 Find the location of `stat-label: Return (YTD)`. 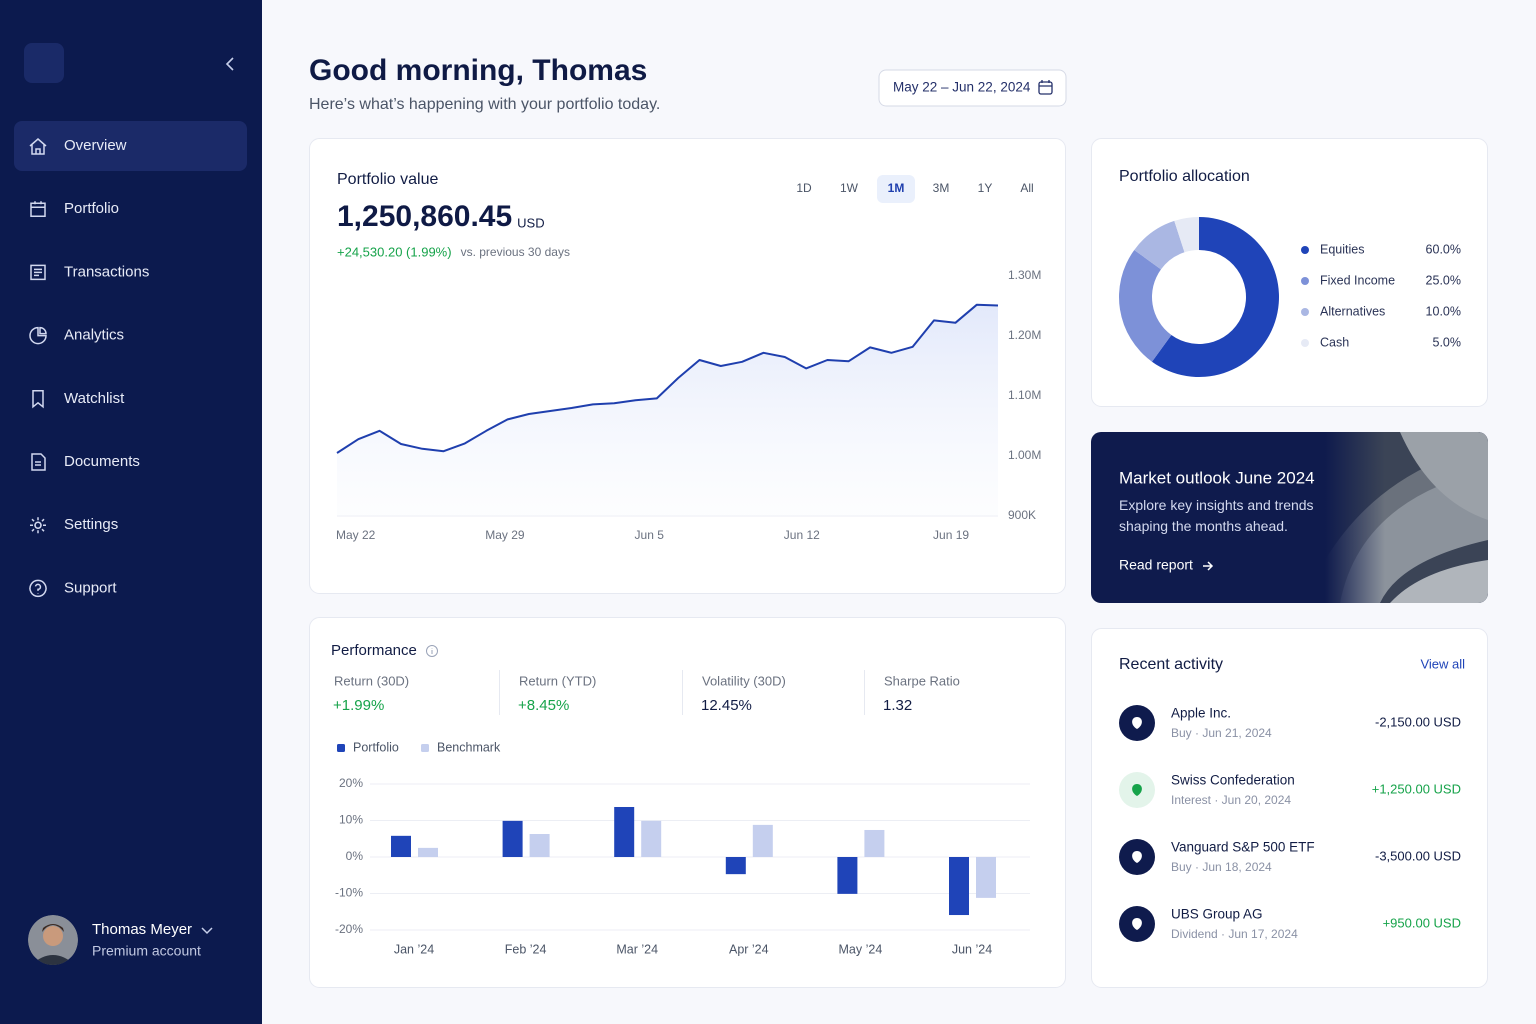

stat-label: Return (YTD) is located at coordinates (557, 680).